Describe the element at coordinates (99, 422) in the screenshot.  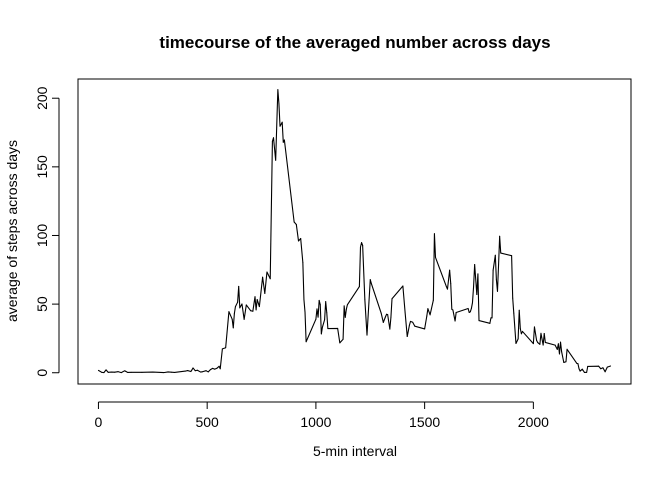
I see `x-tick-label: 0` at that location.